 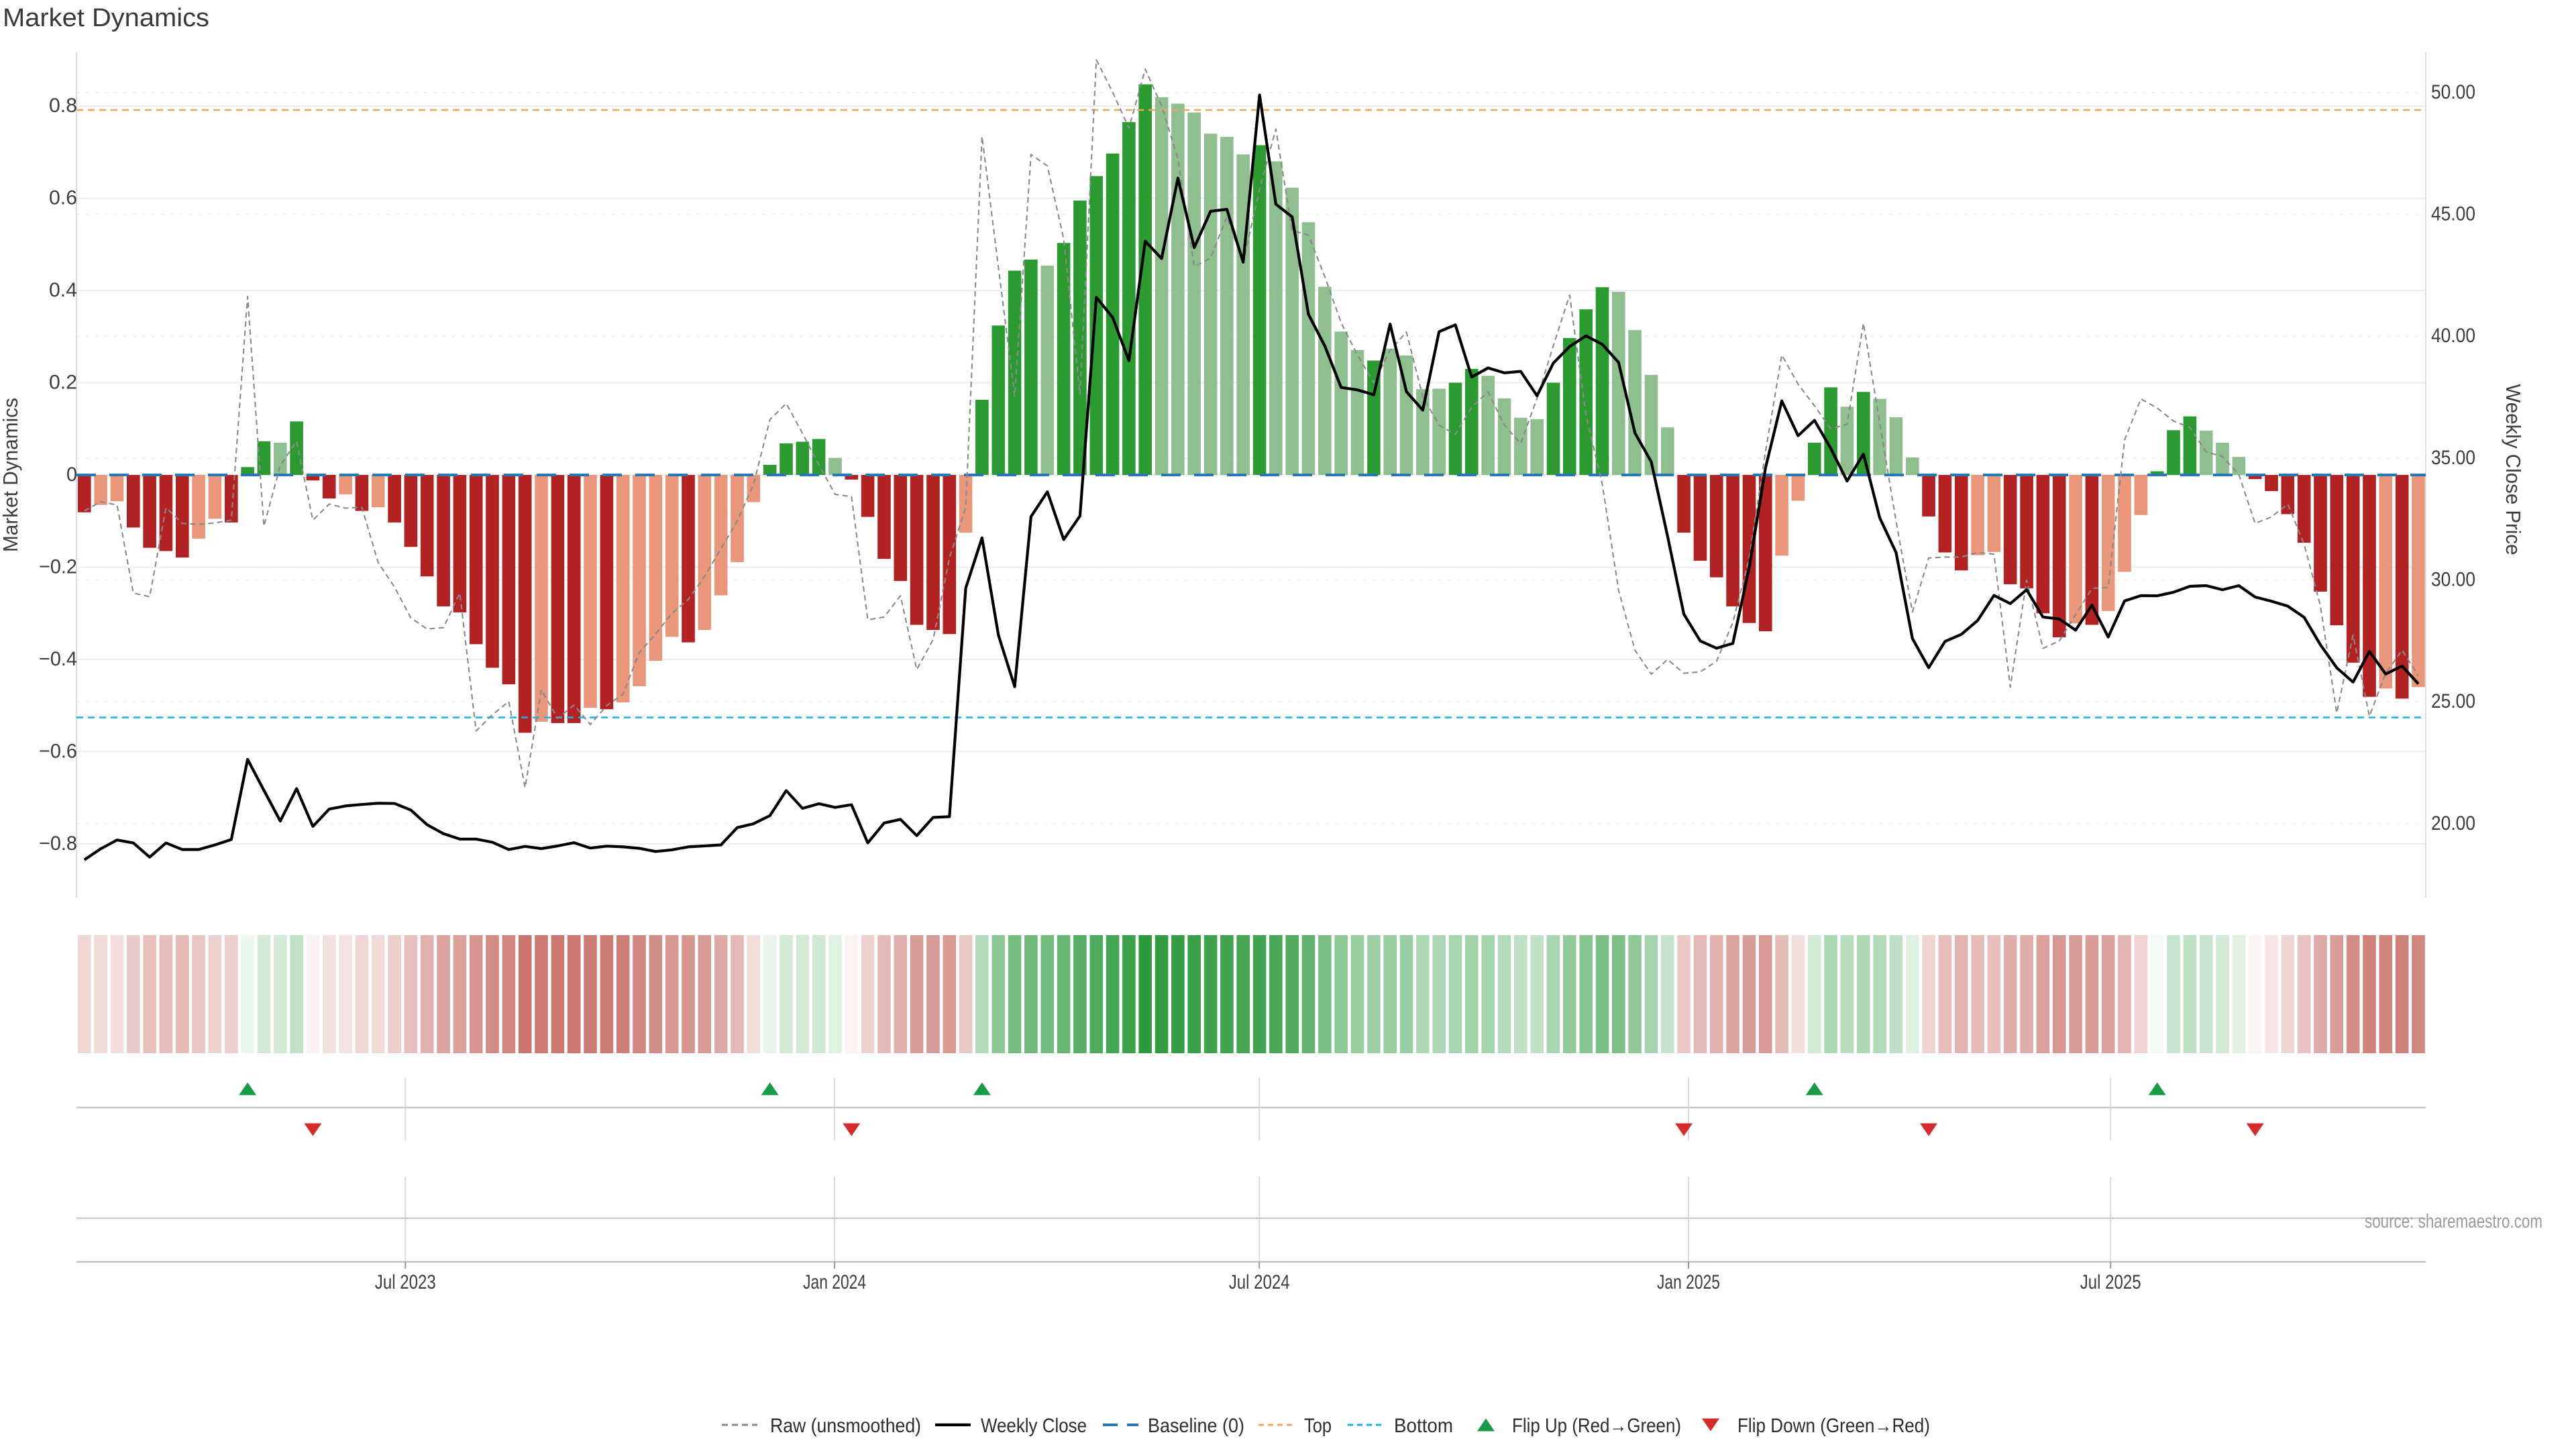 What do you see at coordinates (405, 1282) in the screenshot?
I see `svg-text: Jul 2023` at bounding box center [405, 1282].